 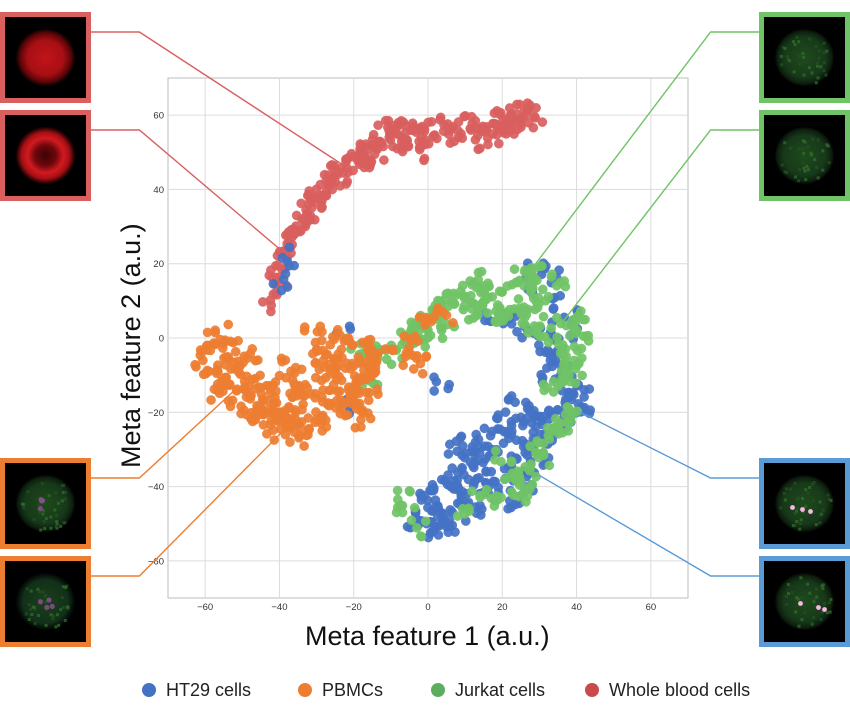 I want to click on cell-body, so click(x=804, y=503).